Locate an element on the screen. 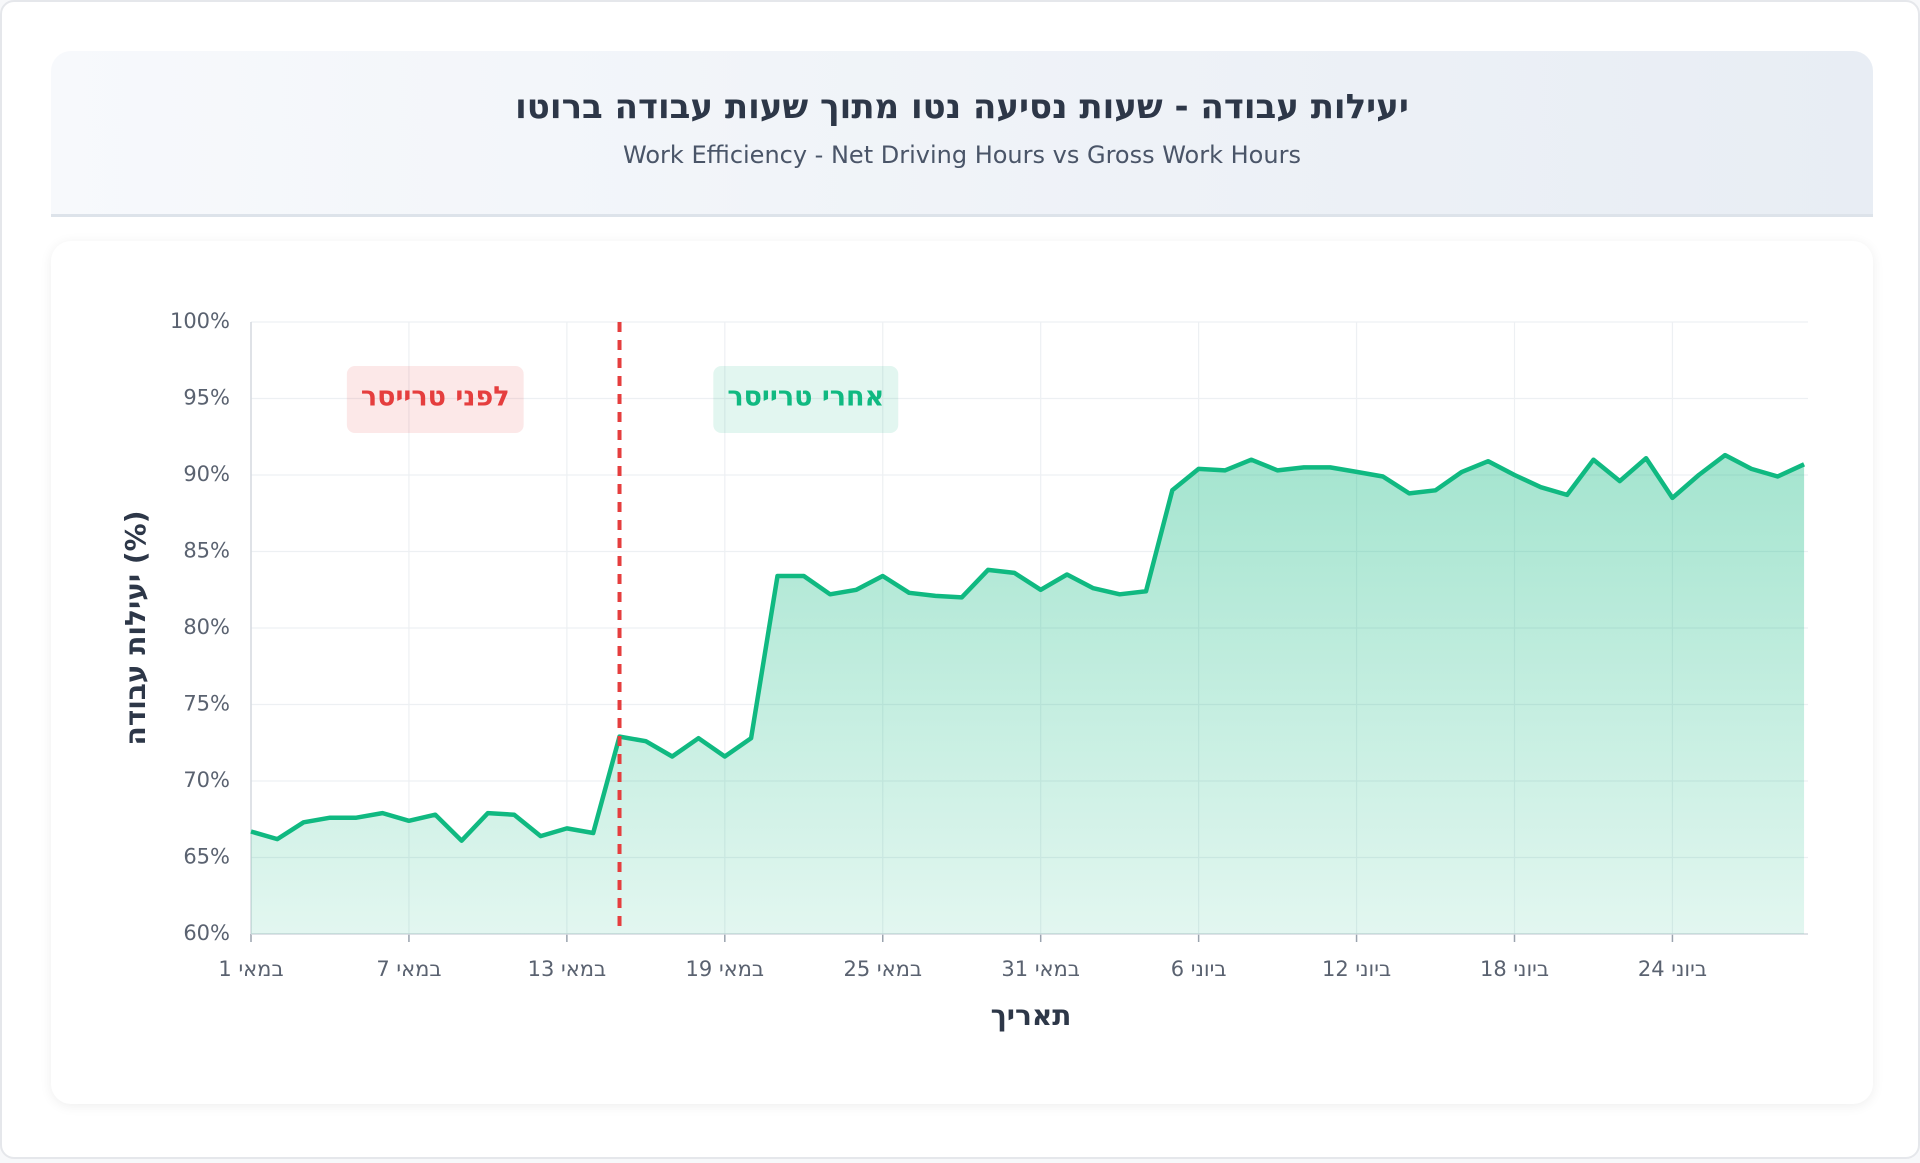  x-tick-label: 31 במאי is located at coordinates (1040, 969).